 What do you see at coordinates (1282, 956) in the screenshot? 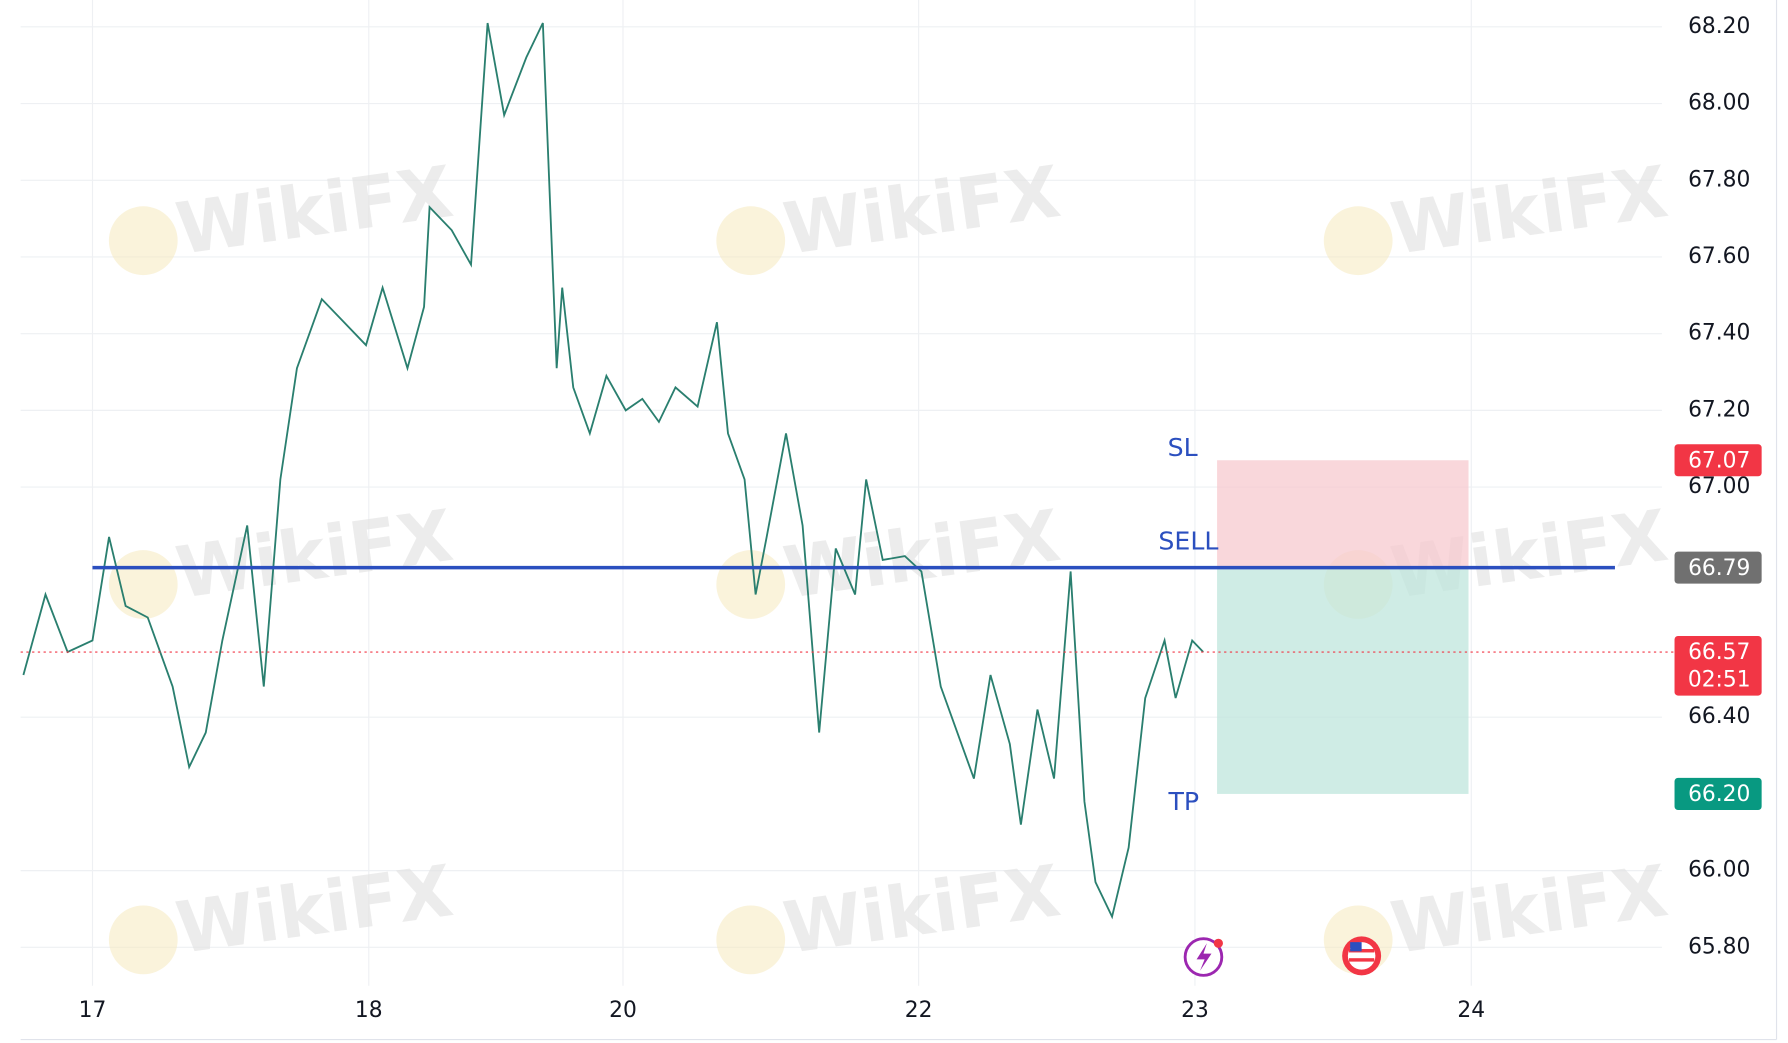
I see `event-icons` at bounding box center [1282, 956].